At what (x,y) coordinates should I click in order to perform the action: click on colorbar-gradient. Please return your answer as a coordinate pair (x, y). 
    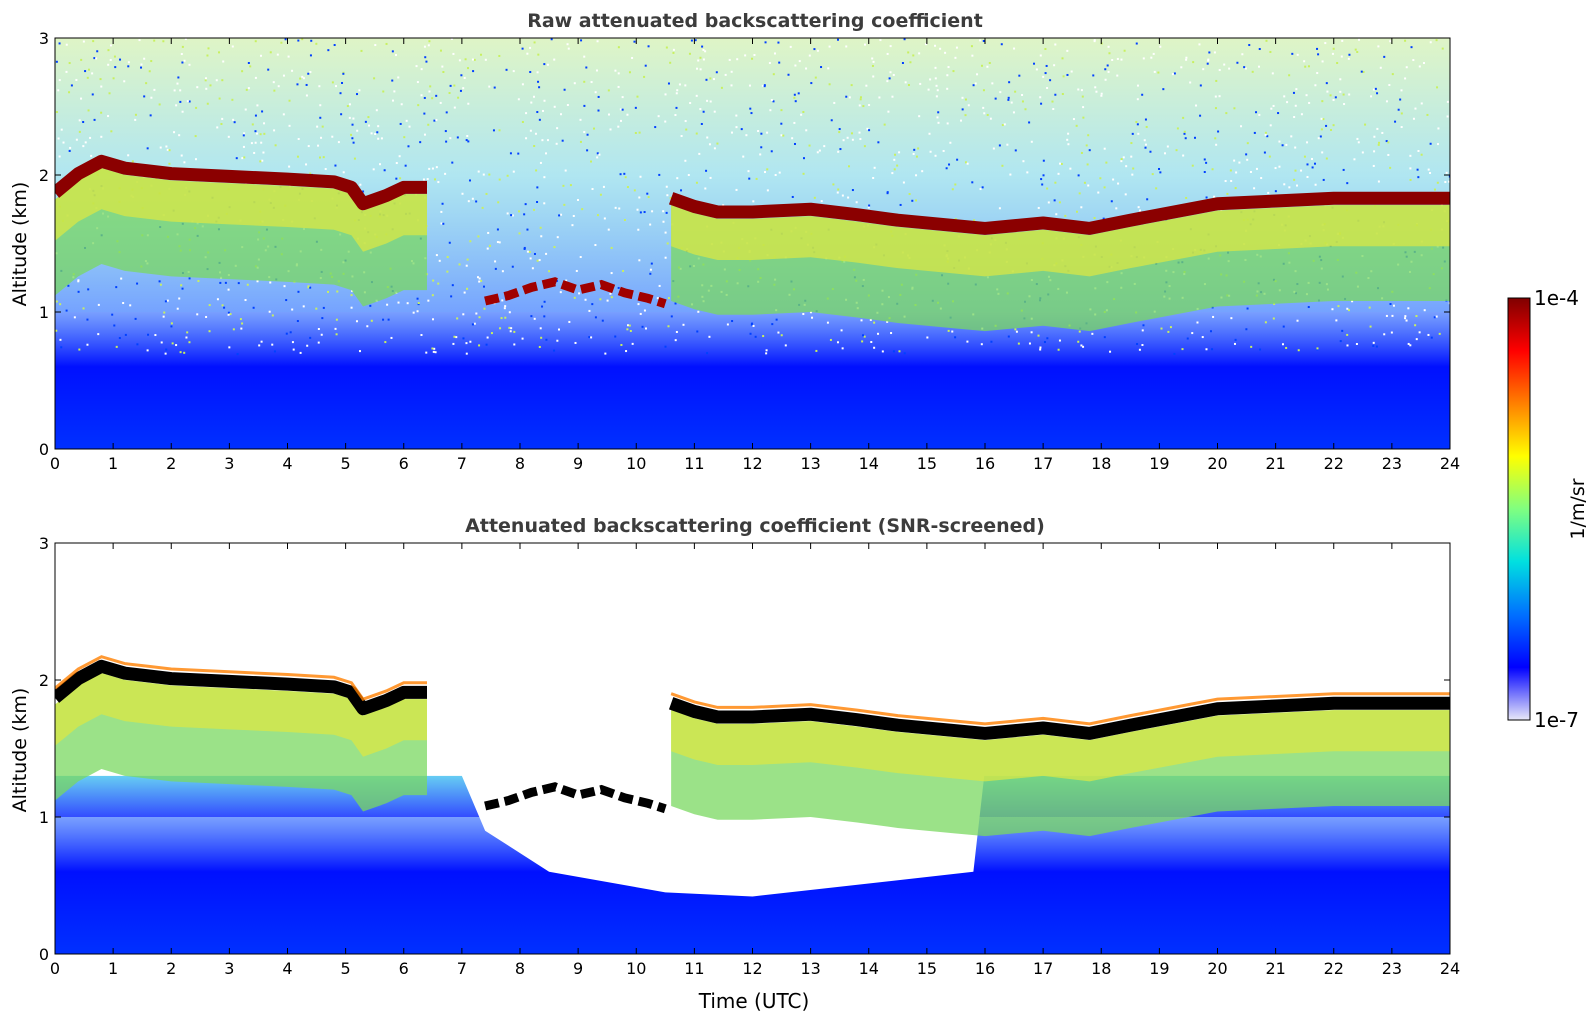
    Looking at the image, I should click on (1519, 509).